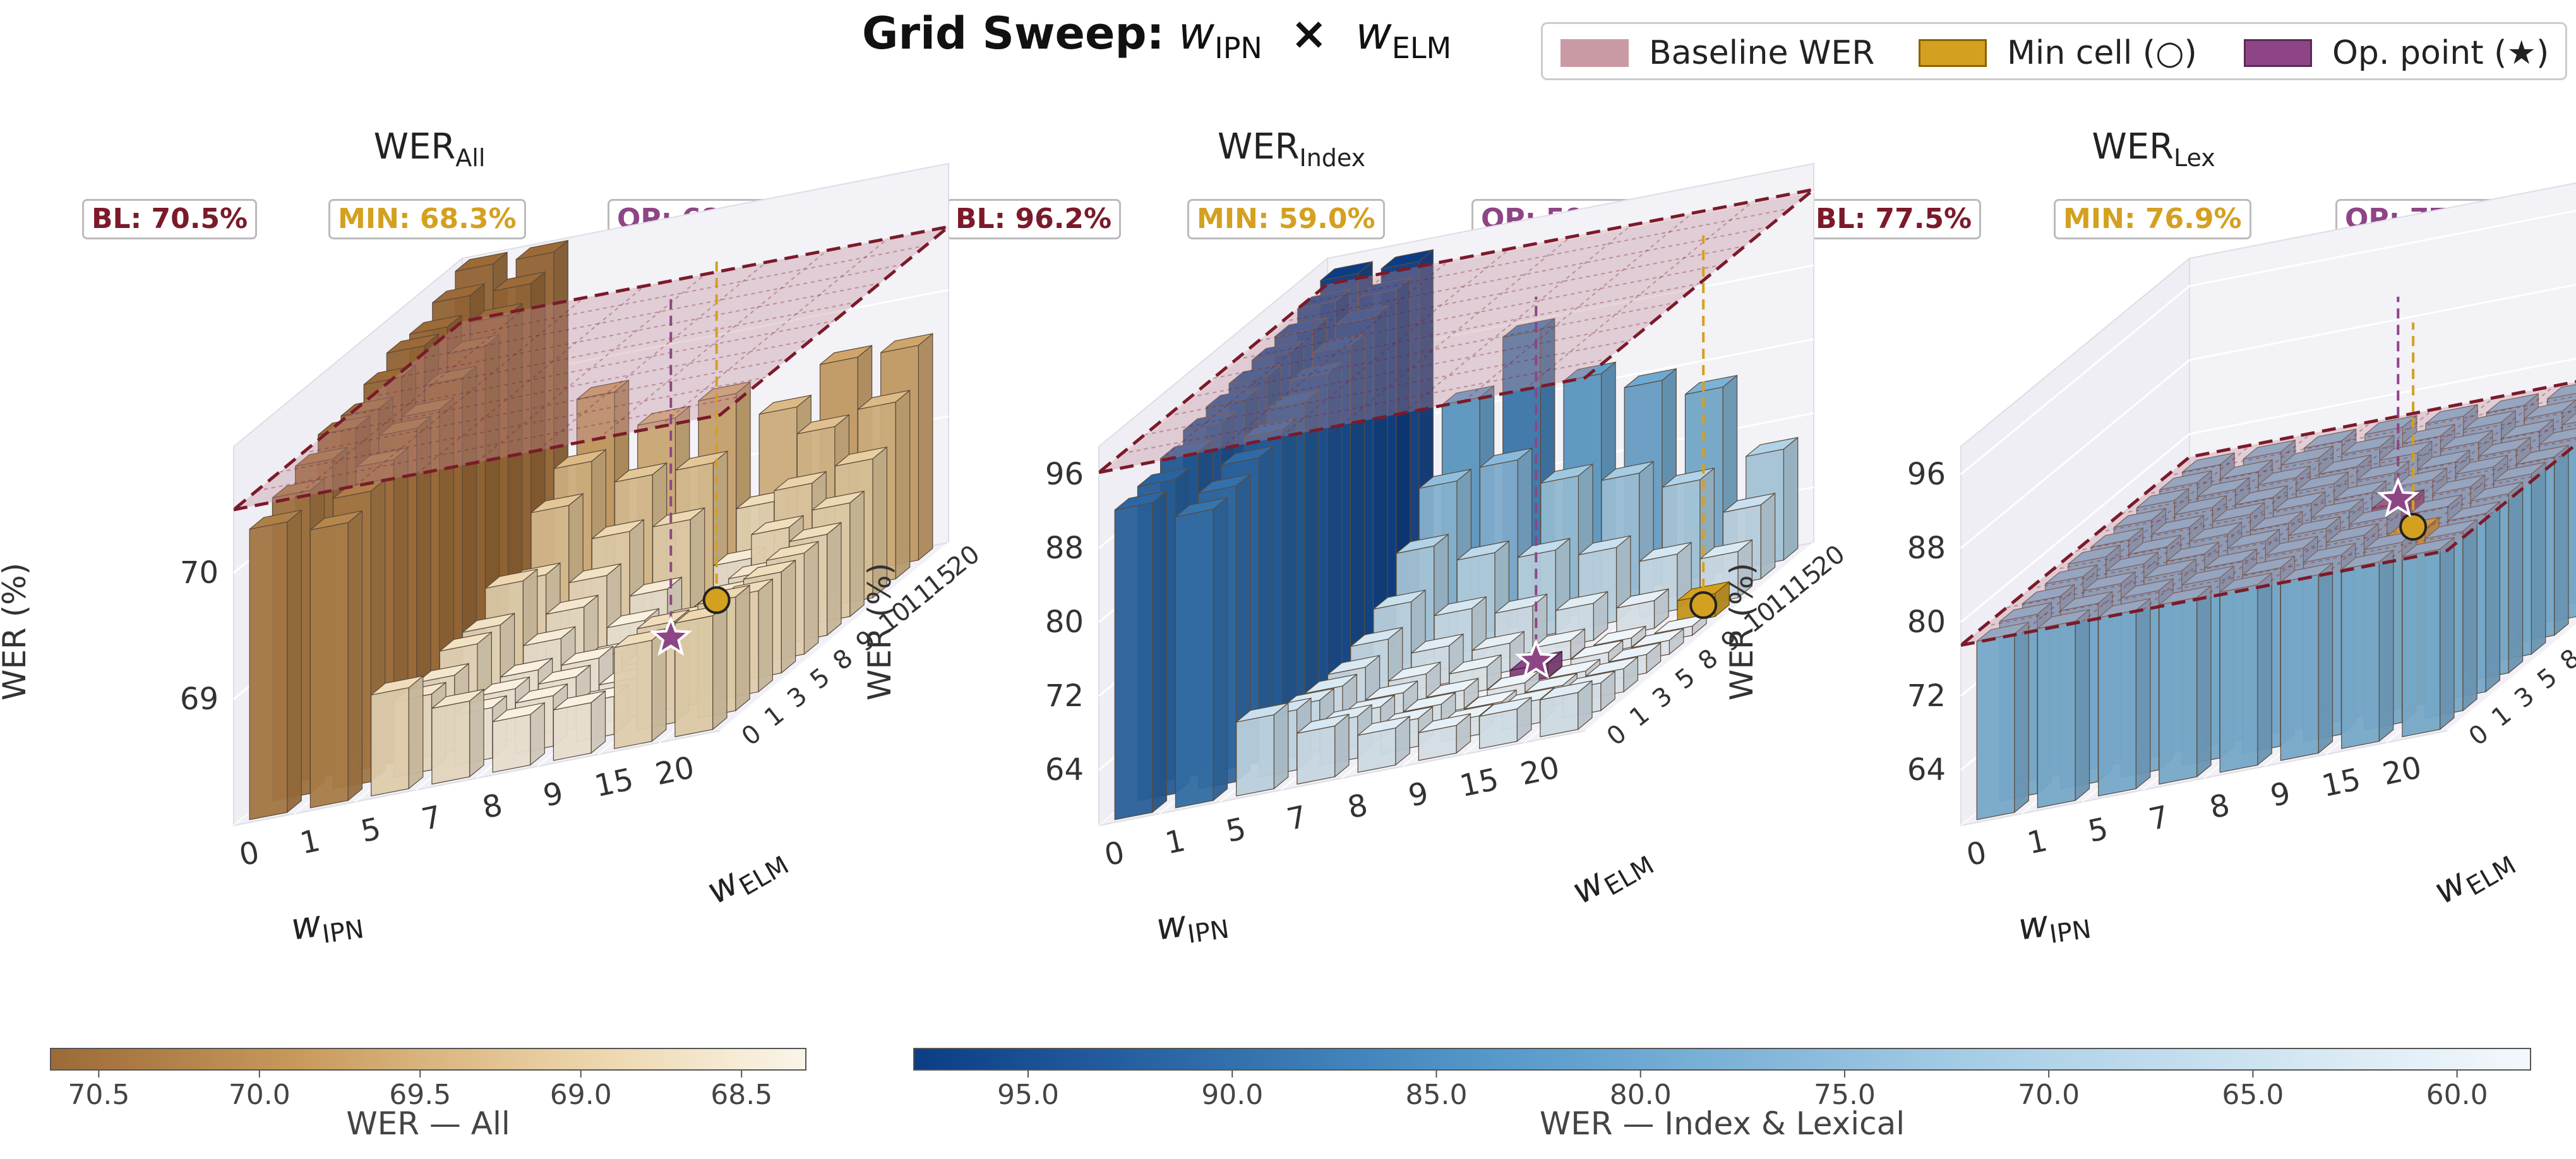 The image size is (2576, 1159). Describe the element at coordinates (1291, 149) in the screenshot. I see `panel-title-index: WERIndex` at that location.